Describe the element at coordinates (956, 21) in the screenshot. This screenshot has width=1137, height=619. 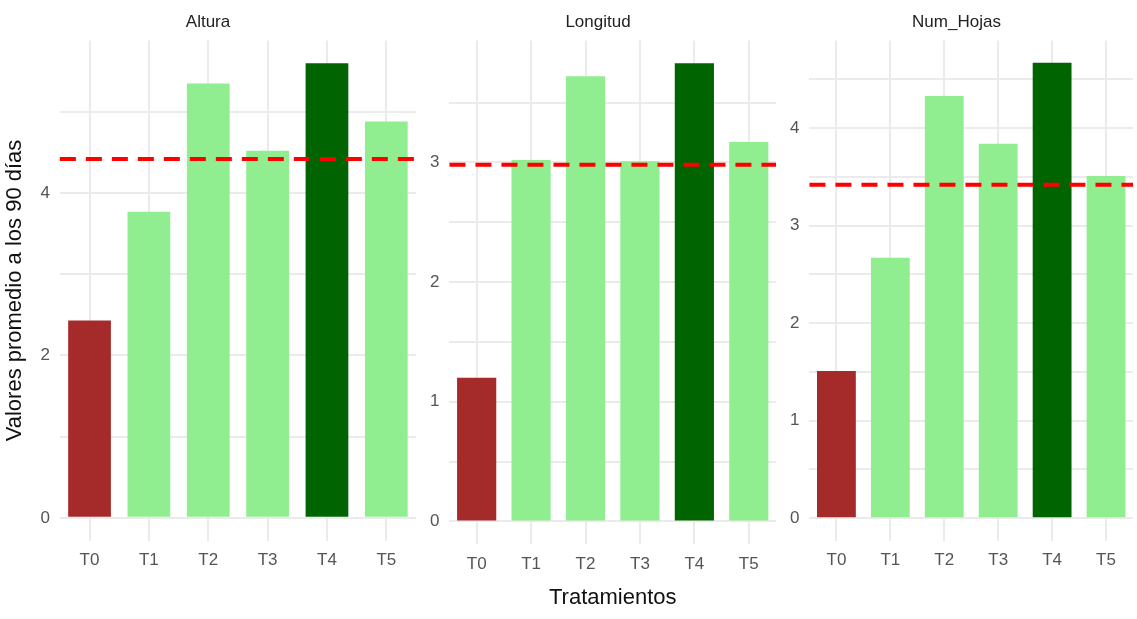
I see `chart-title: Num_Hojas` at that location.